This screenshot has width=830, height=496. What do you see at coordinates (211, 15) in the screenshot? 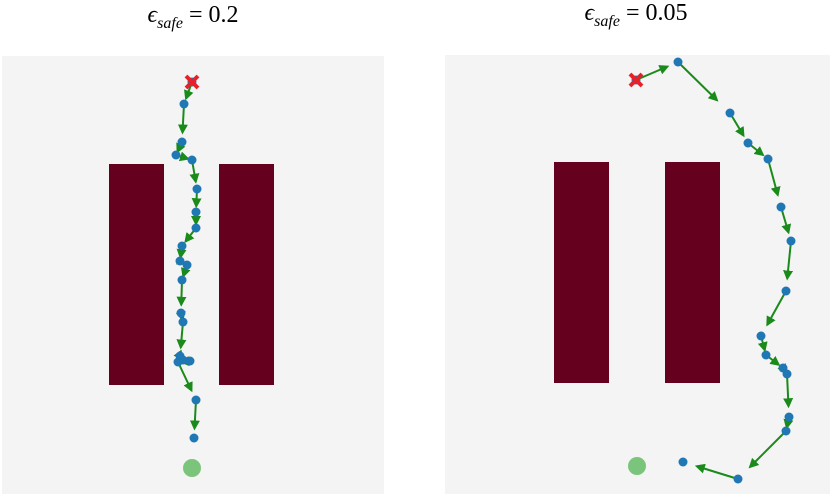
I see `title-rest: = 0.2` at bounding box center [211, 15].